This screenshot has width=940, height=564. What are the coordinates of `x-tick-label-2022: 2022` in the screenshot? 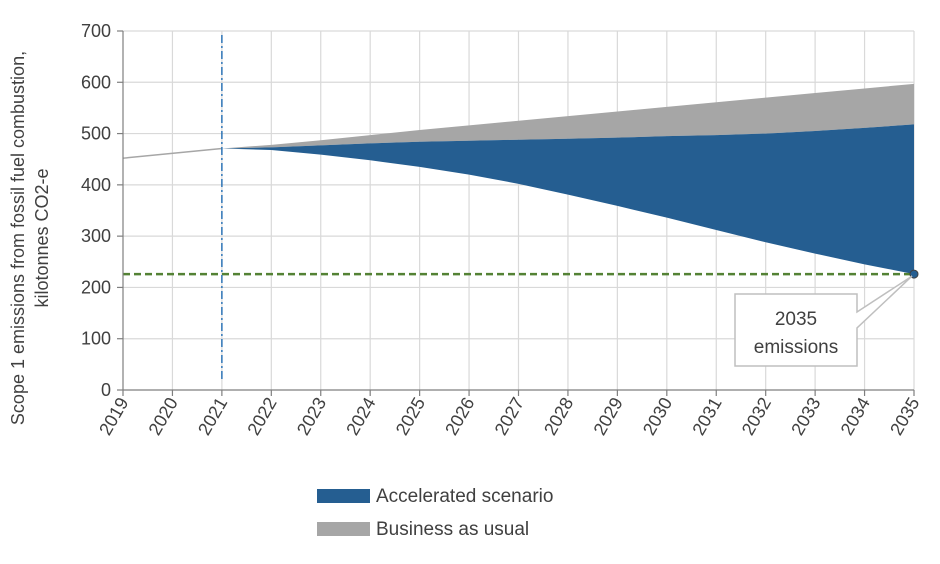 It's located at (261, 416).